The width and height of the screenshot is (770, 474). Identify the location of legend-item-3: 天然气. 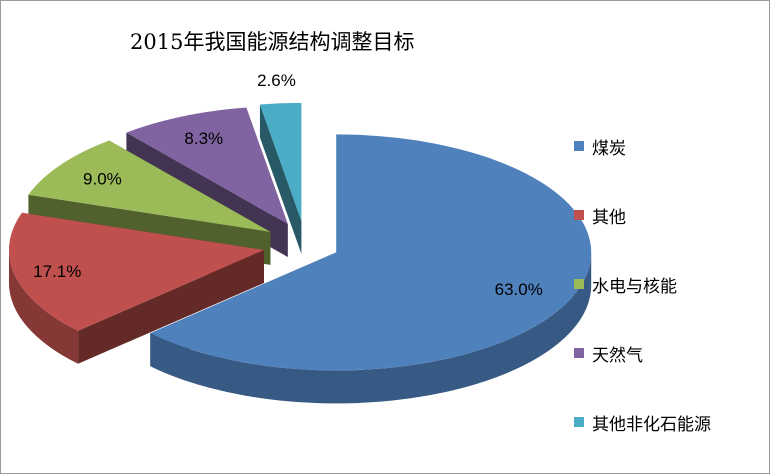
(608, 354).